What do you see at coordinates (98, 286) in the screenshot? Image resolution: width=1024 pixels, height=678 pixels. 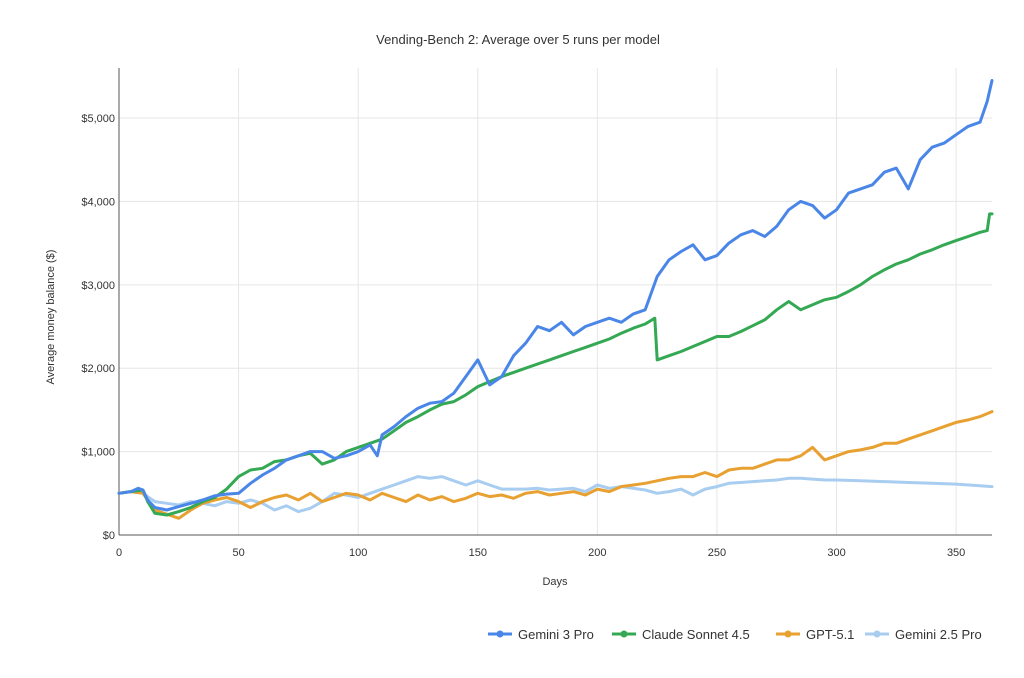 I see `y-tick-label: $3,000` at bounding box center [98, 286].